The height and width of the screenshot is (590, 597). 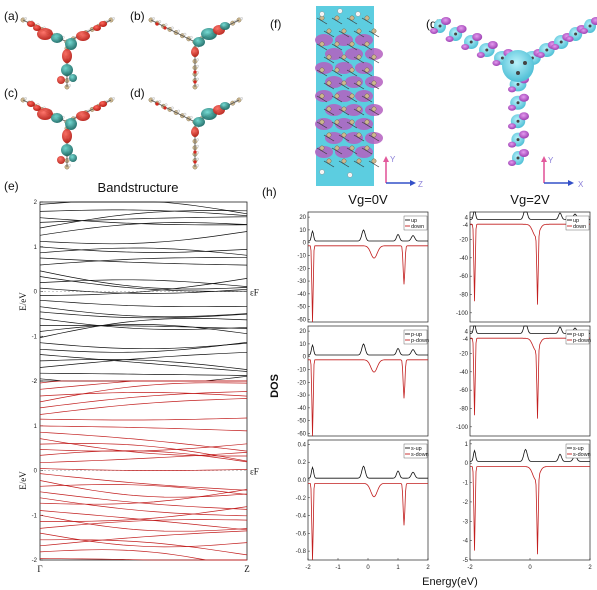 What do you see at coordinates (301, 422) in the screenshot?
I see `y-tick-label: -50` at bounding box center [301, 422].